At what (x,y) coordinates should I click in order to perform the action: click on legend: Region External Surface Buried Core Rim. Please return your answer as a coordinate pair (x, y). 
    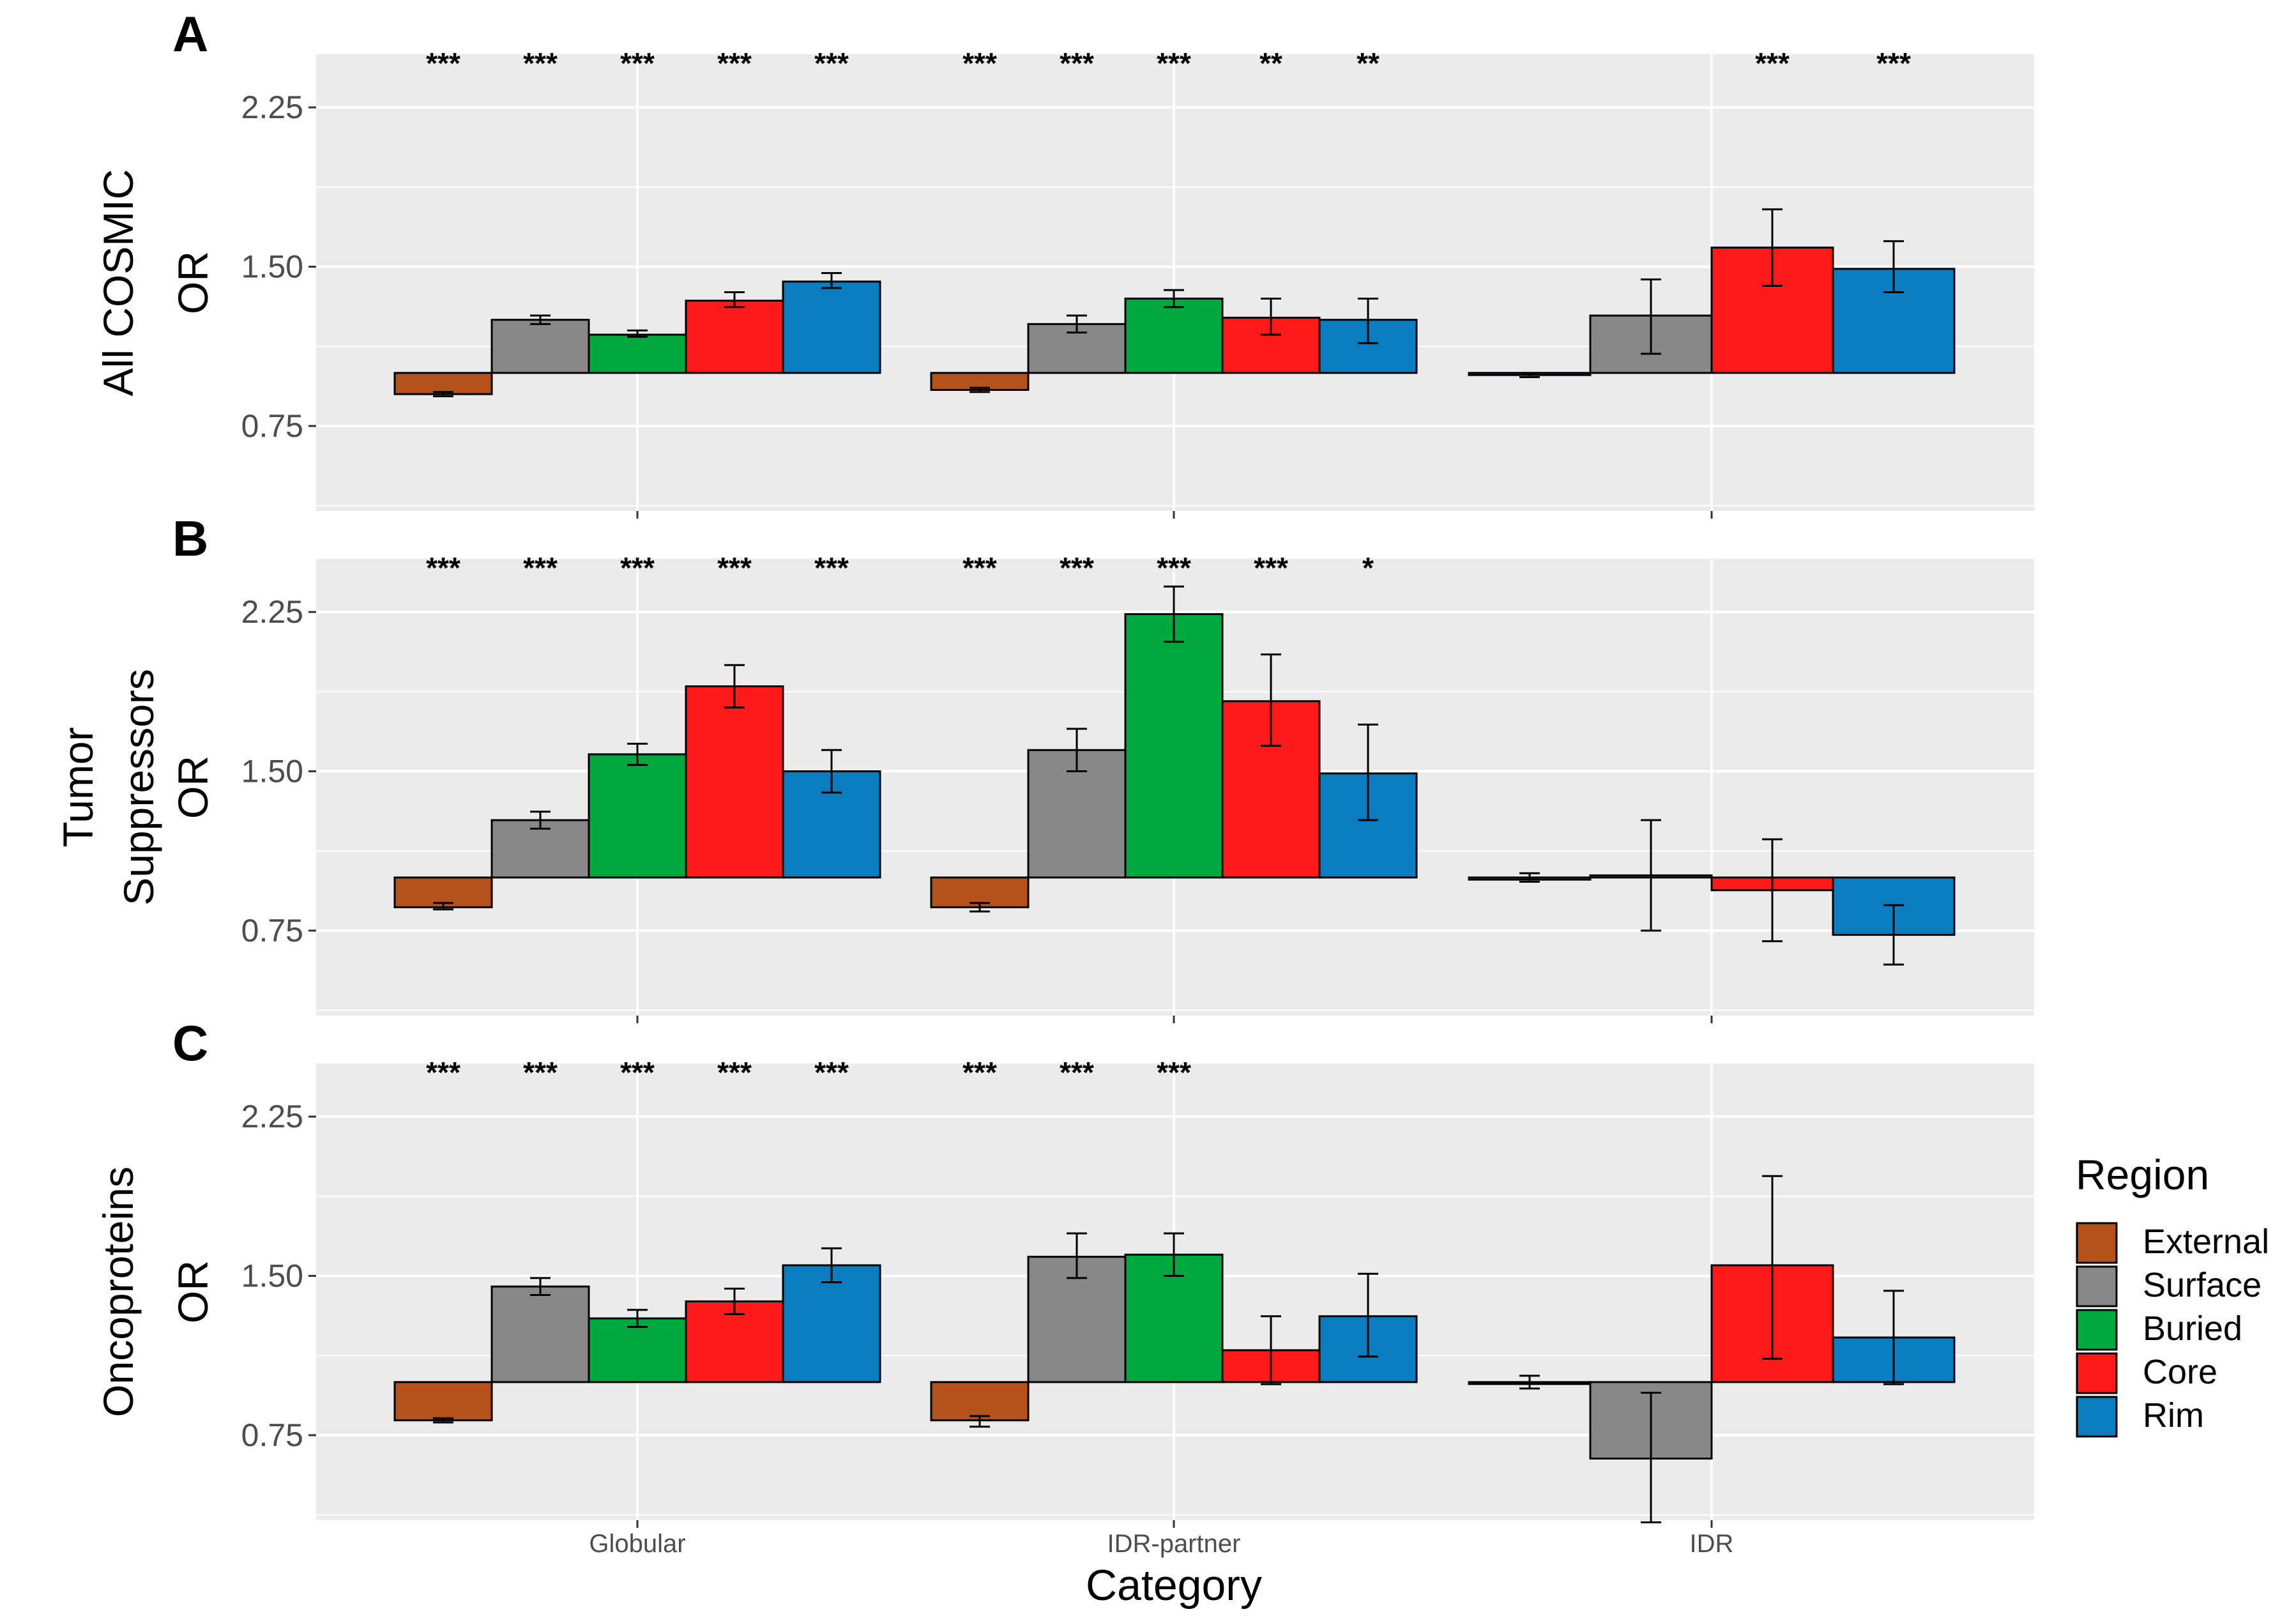
    Looking at the image, I should click on (2172, 1294).